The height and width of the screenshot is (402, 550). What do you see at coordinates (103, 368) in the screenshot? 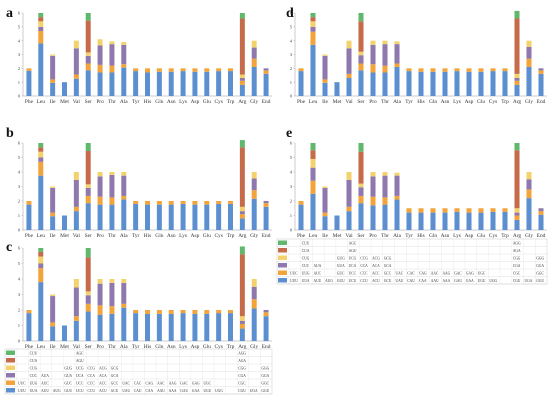
I see `codon-cell: ACG` at bounding box center [103, 368].